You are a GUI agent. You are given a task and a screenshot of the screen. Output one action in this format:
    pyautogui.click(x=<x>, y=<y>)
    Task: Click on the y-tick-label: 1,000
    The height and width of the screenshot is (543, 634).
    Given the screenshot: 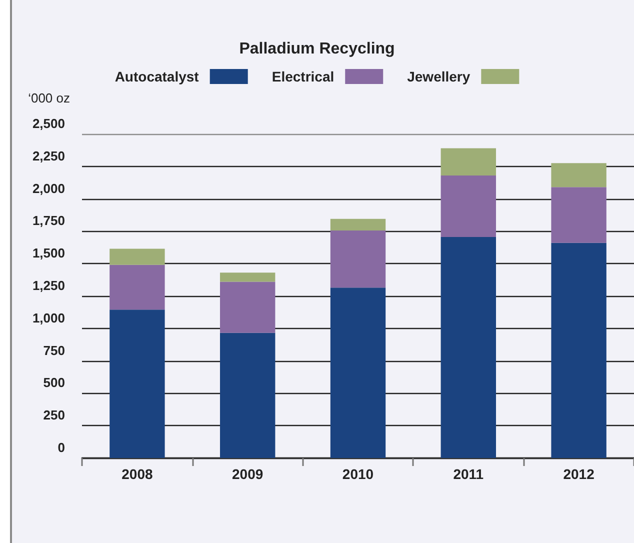 What is the action you would take?
    pyautogui.click(x=48, y=318)
    